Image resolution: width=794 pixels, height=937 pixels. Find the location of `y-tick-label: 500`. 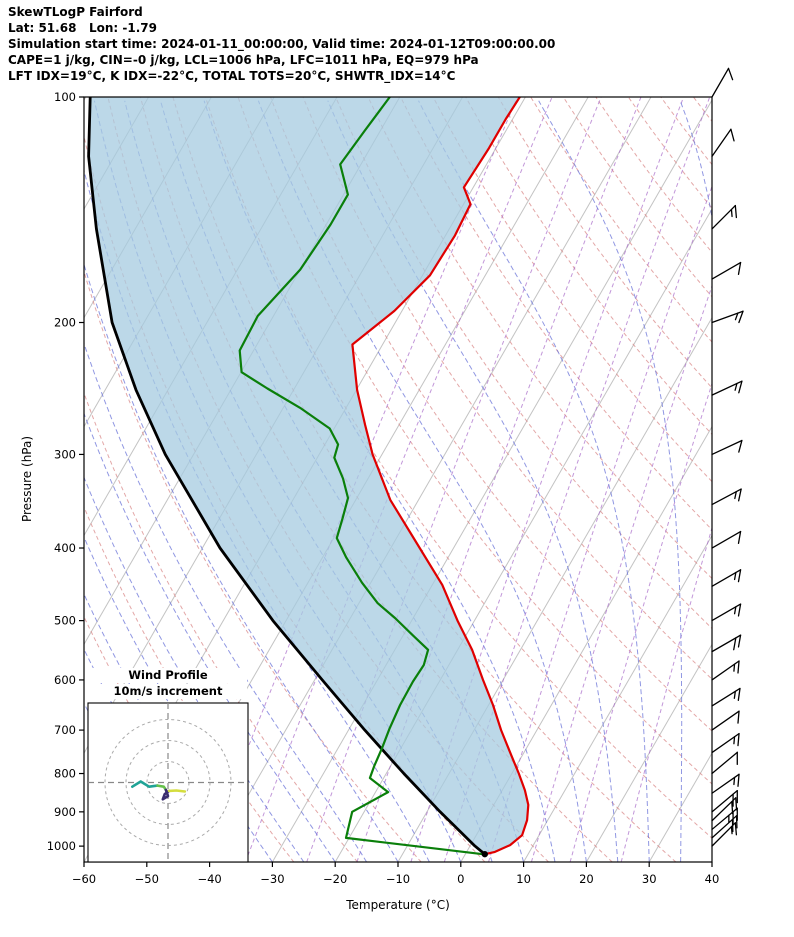

y-tick-label: 500 is located at coordinates (65, 621).